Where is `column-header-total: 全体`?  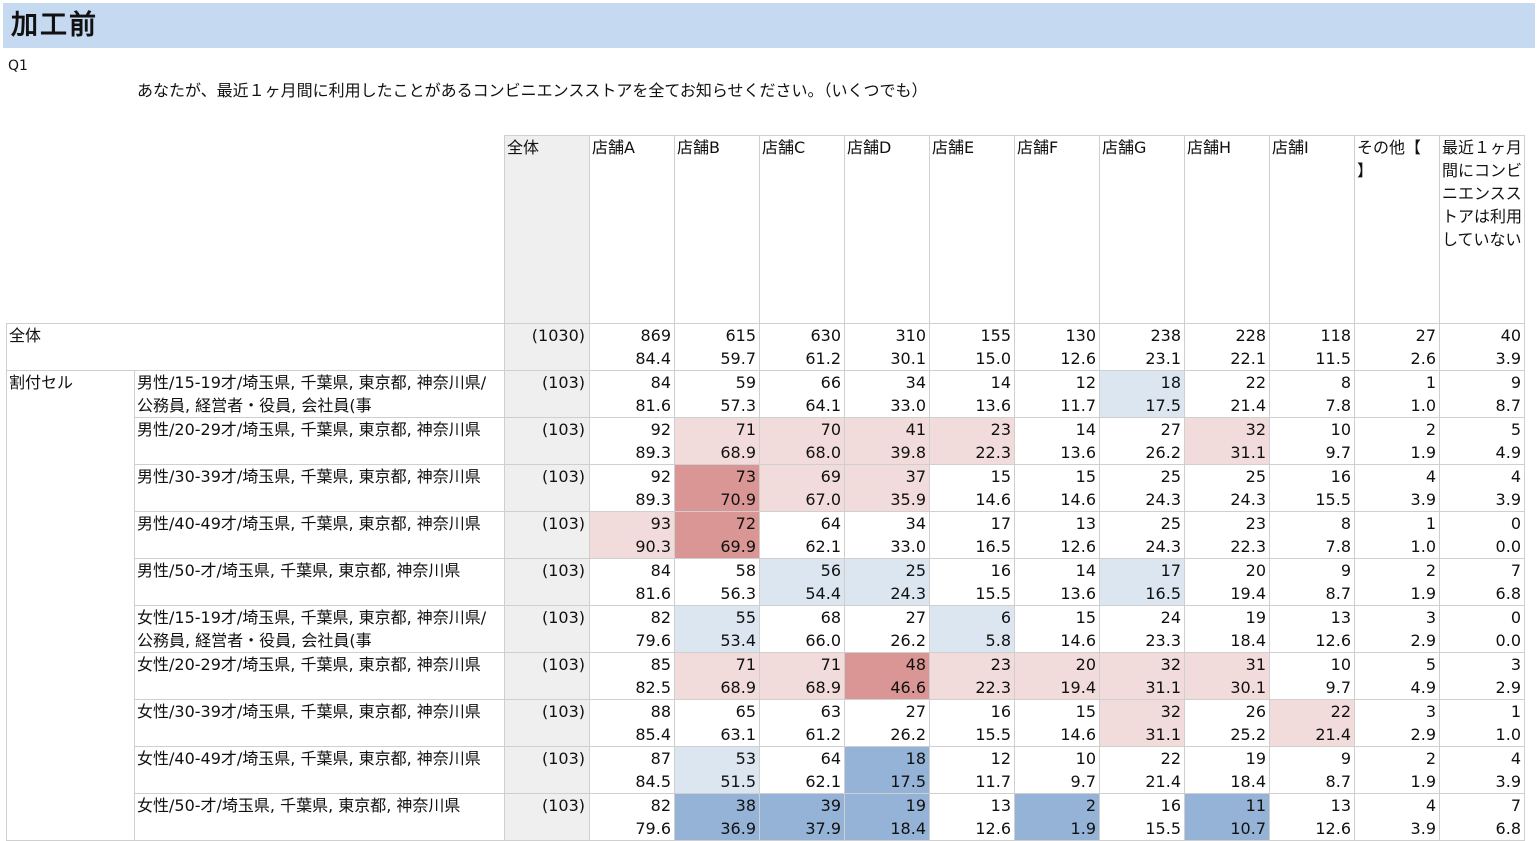 column-header-total: 全体 is located at coordinates (547, 229).